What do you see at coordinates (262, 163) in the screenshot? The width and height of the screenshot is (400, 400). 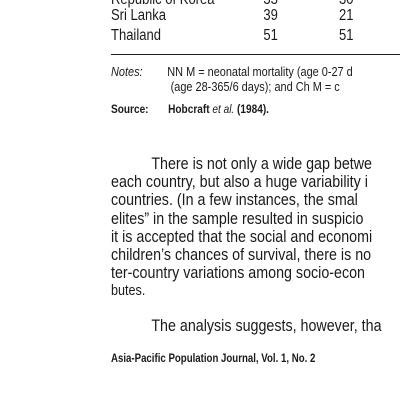 I see `paragraph-line: There is not only a wide gap betwe` at bounding box center [262, 163].